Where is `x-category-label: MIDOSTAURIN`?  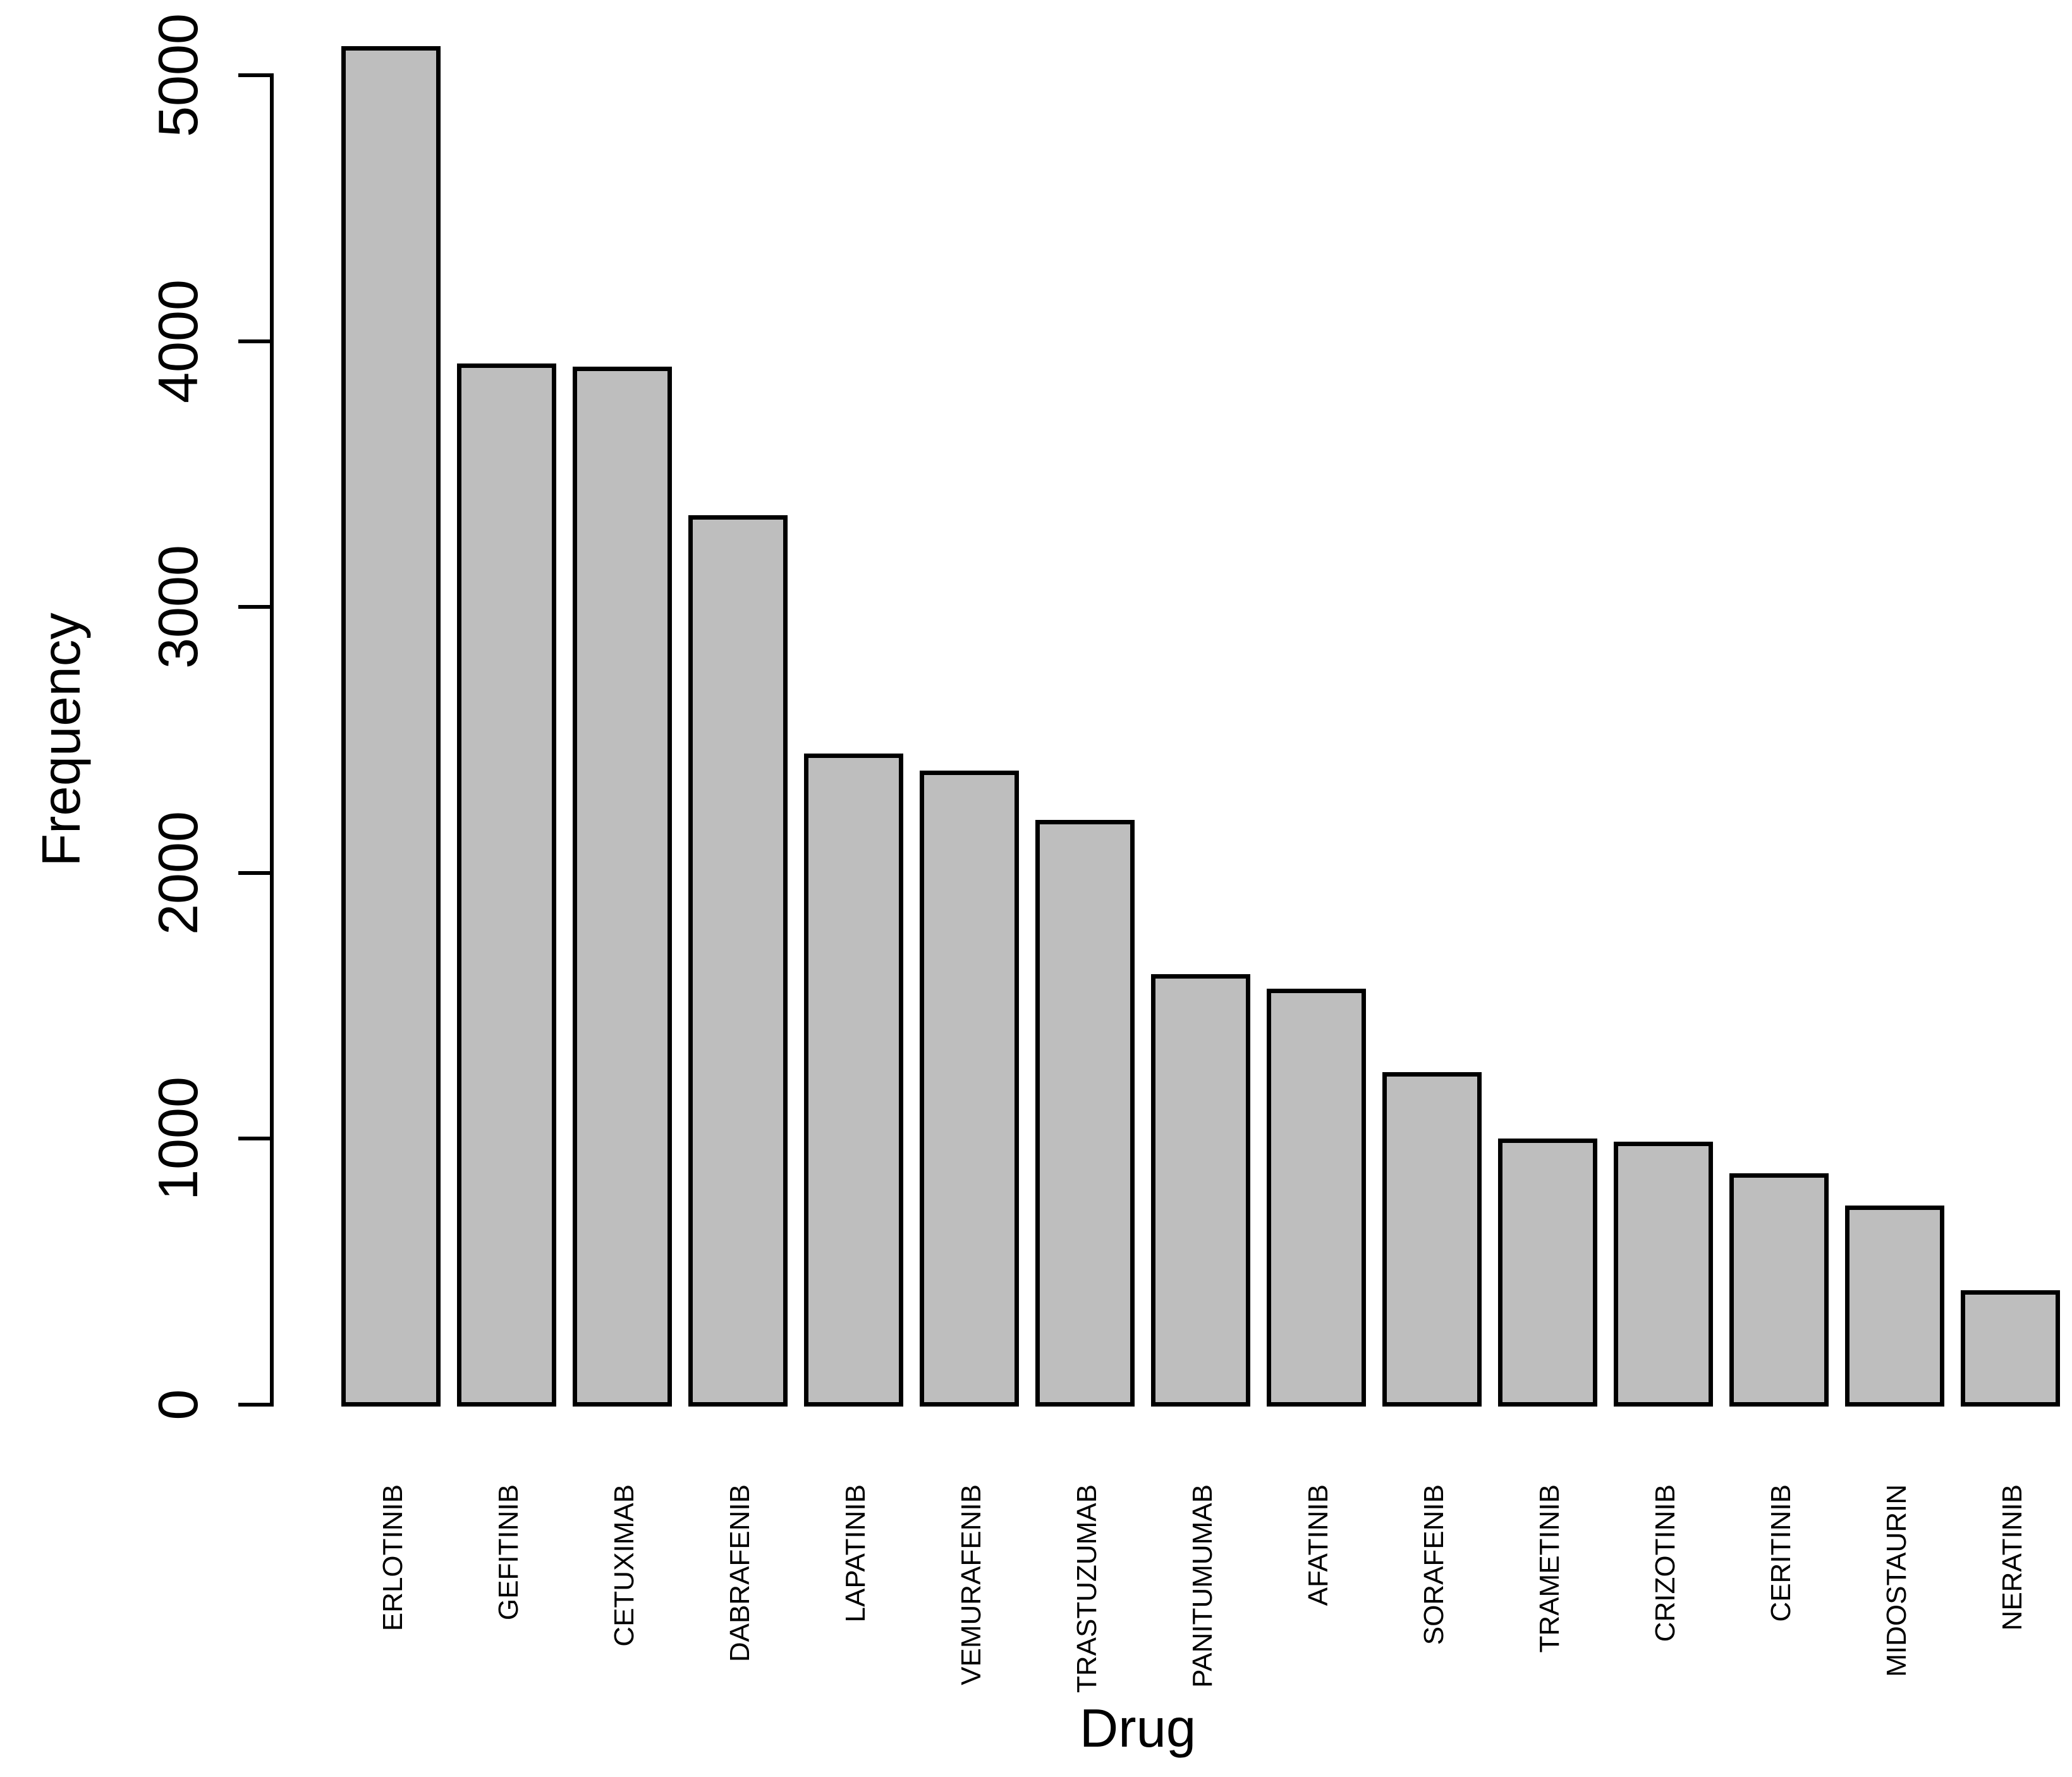
x-category-label: MIDOSTAURIN is located at coordinates (1896, 1580).